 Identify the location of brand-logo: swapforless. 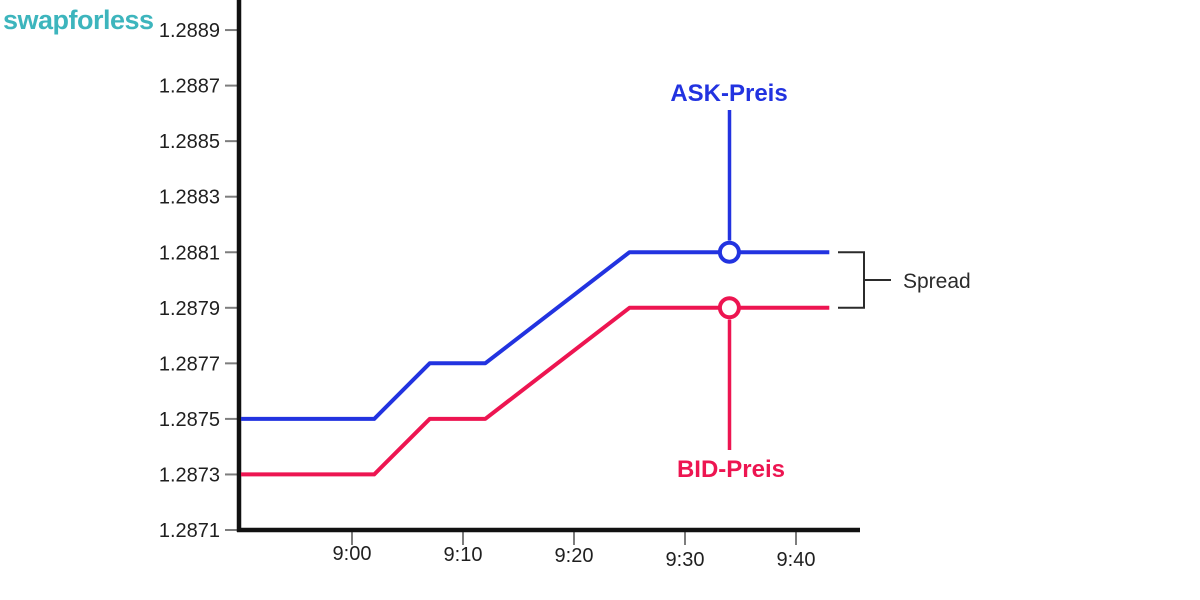
(78, 20).